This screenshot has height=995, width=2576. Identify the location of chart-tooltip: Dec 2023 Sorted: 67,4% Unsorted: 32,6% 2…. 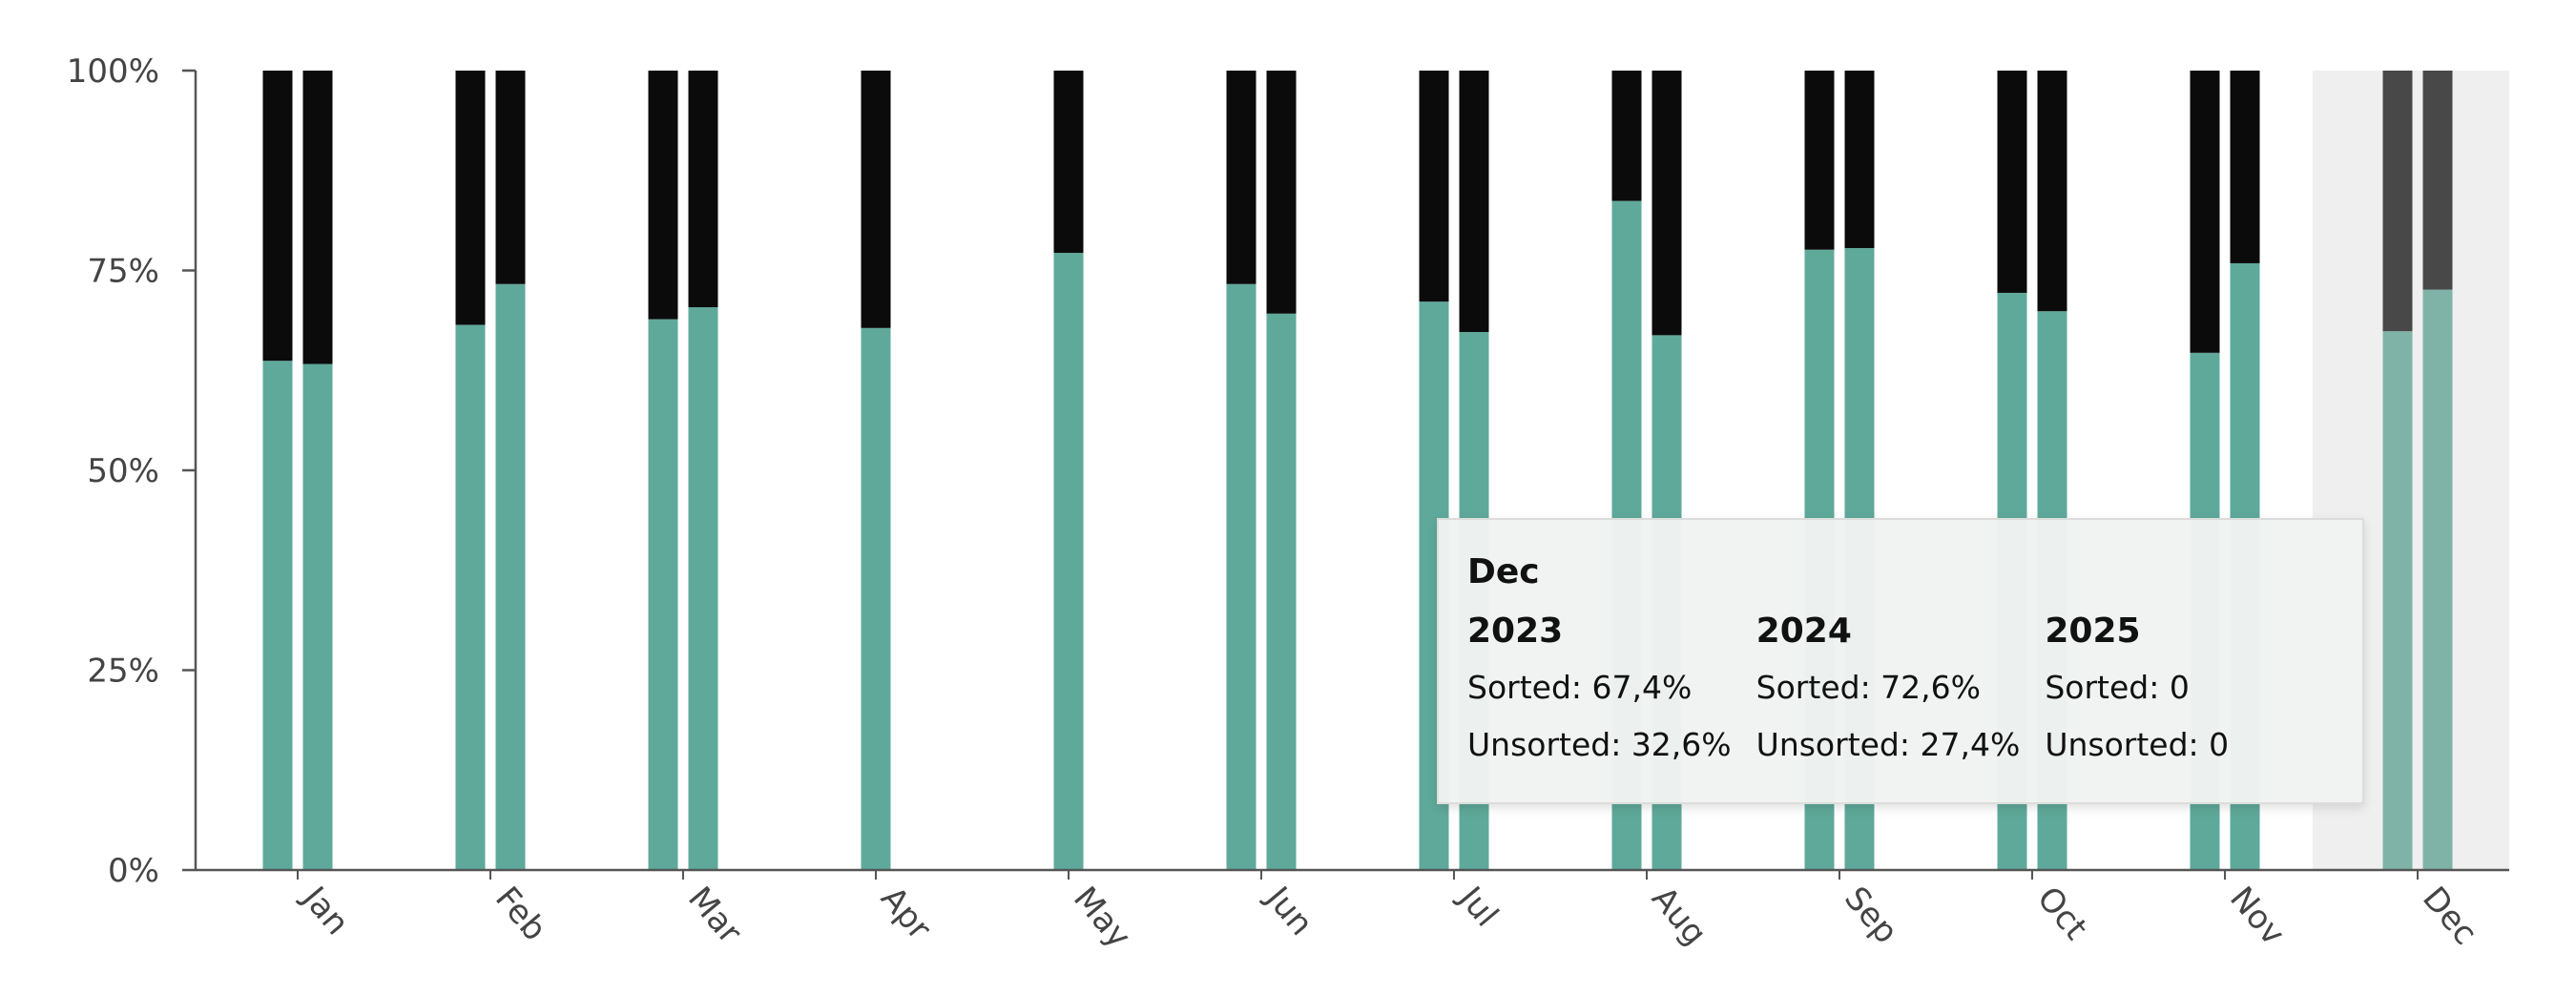
(1900, 661).